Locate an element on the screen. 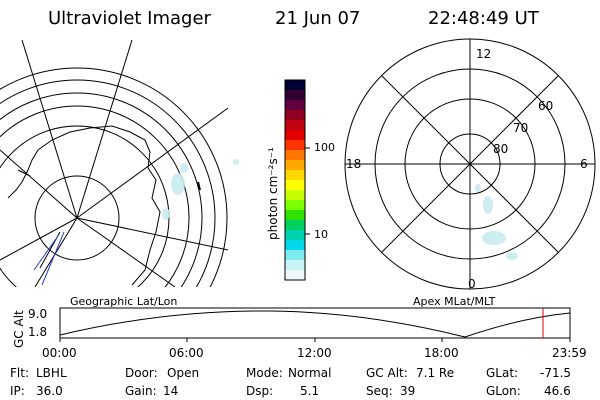 The image size is (600, 400). filter-value: LBHL is located at coordinates (51, 373).